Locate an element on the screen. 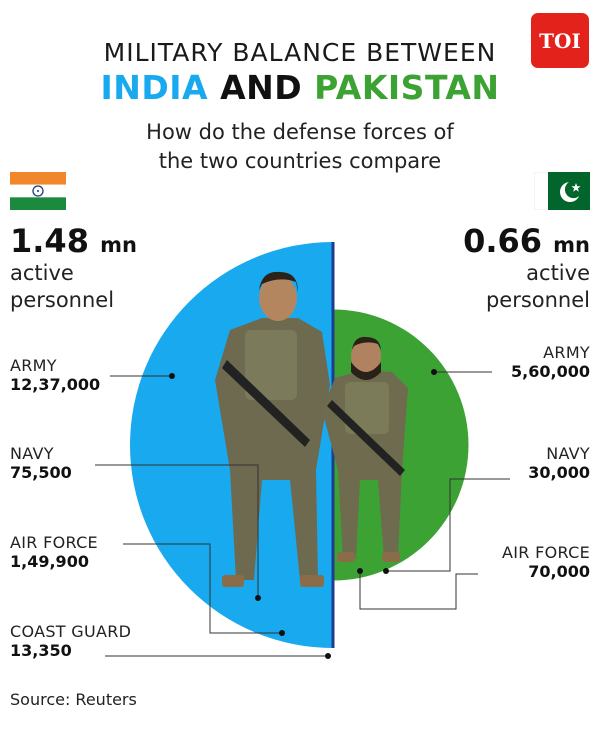 The height and width of the screenshot is (729, 600). india-air-force-leader is located at coordinates (202, 588).